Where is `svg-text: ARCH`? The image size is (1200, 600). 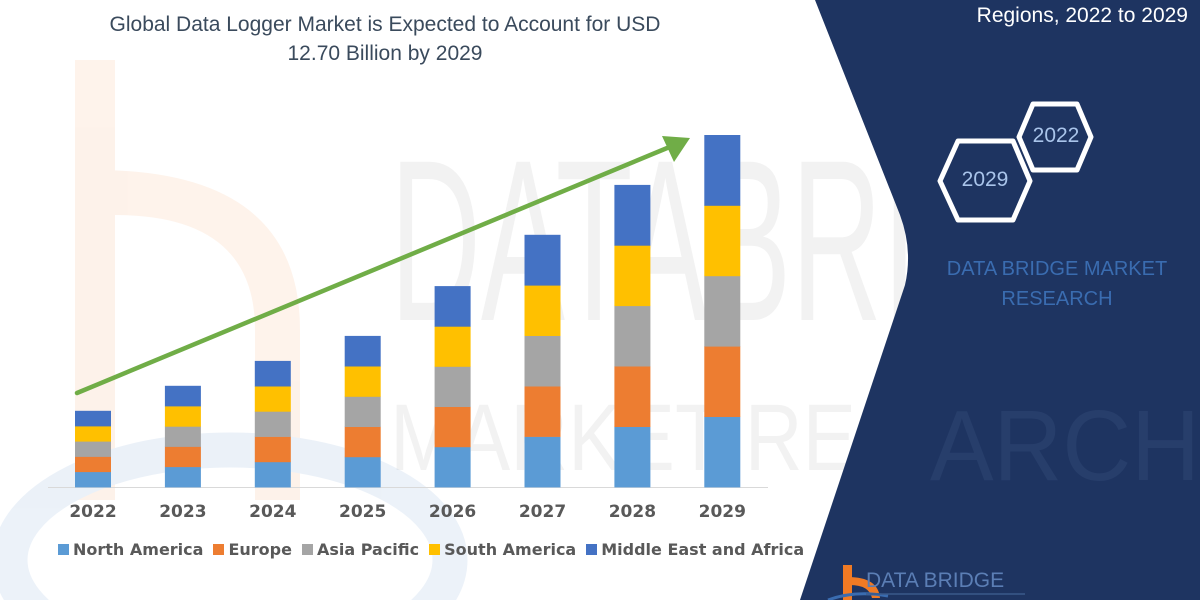
svg-text: ARCH is located at coordinates (1065, 446).